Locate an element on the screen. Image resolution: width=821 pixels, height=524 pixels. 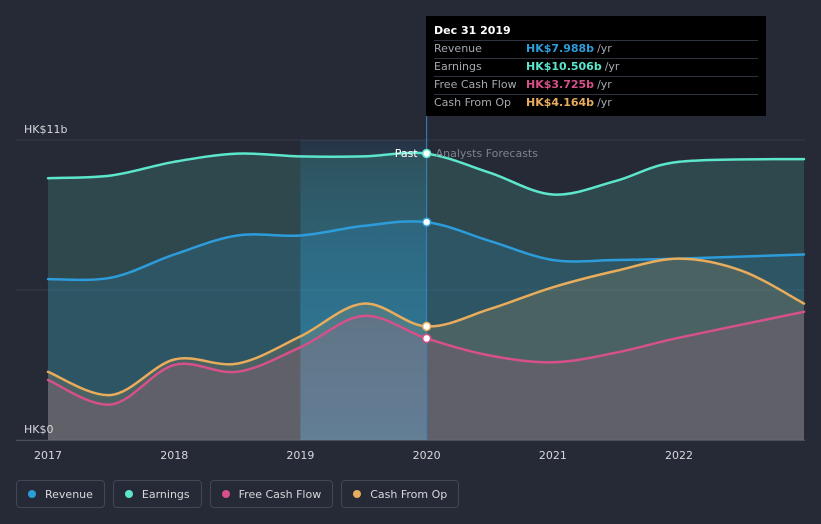
revenue-line is located at coordinates (426, 251).